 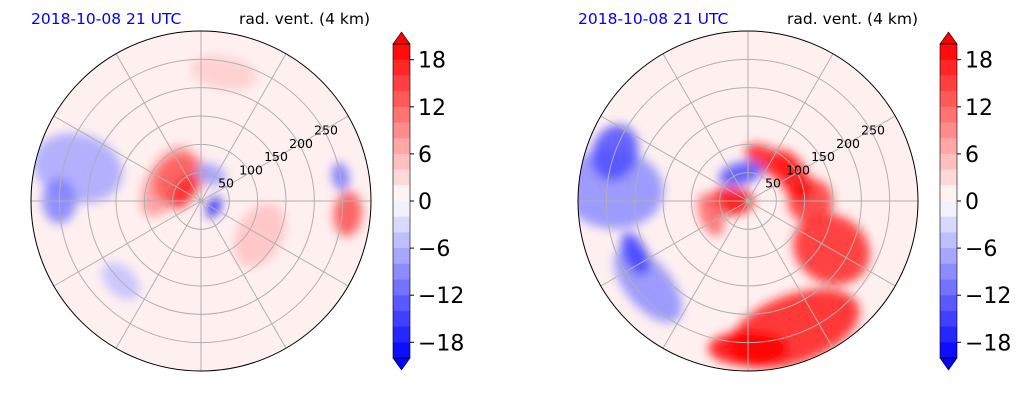 What do you see at coordinates (979, 108) in the screenshot?
I see `colorbar-tick-label: 12` at bounding box center [979, 108].